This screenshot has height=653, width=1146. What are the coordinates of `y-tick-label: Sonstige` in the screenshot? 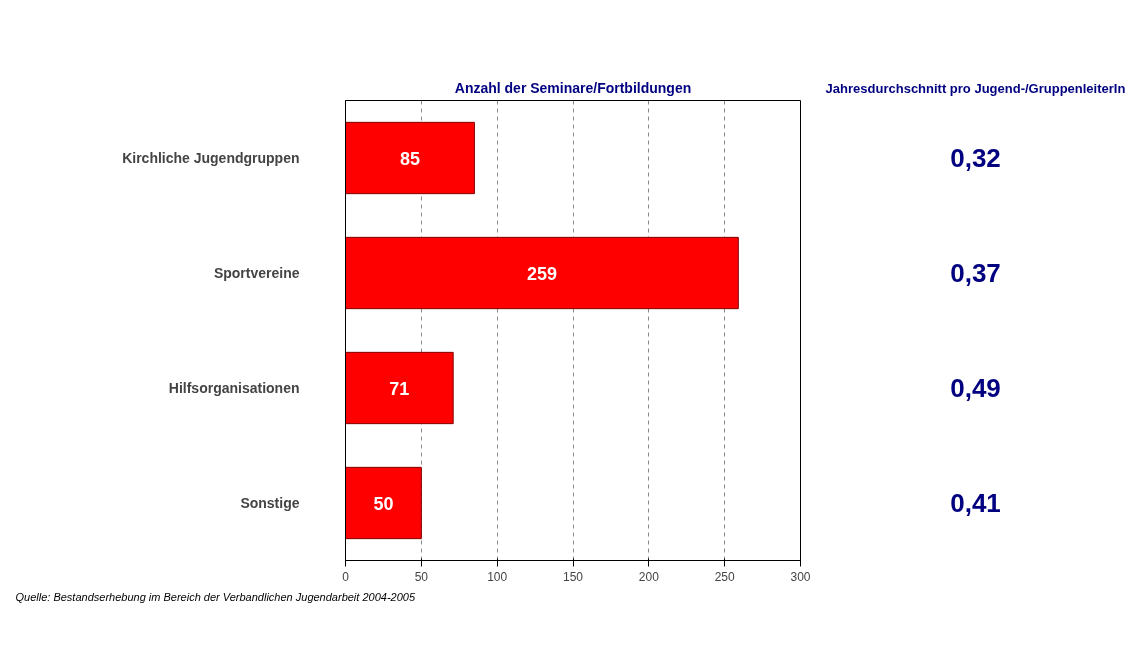 It's located at (270, 503).